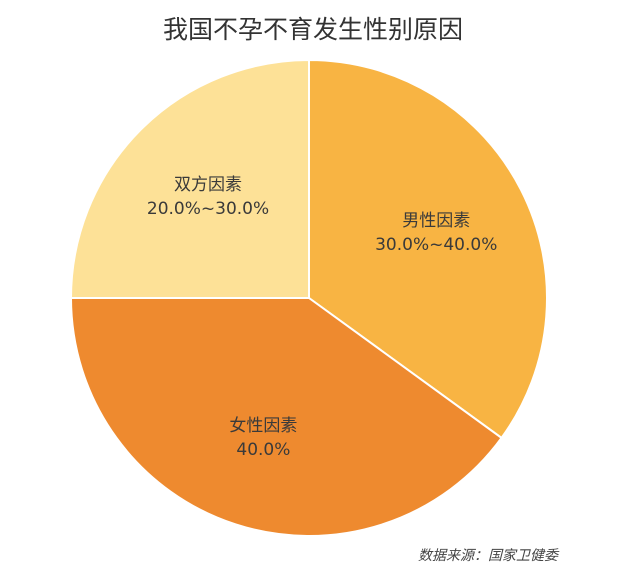 This screenshot has width=626, height=579. I want to click on slice-label-both: 双方因素 20.0%~30.0%, so click(208, 197).